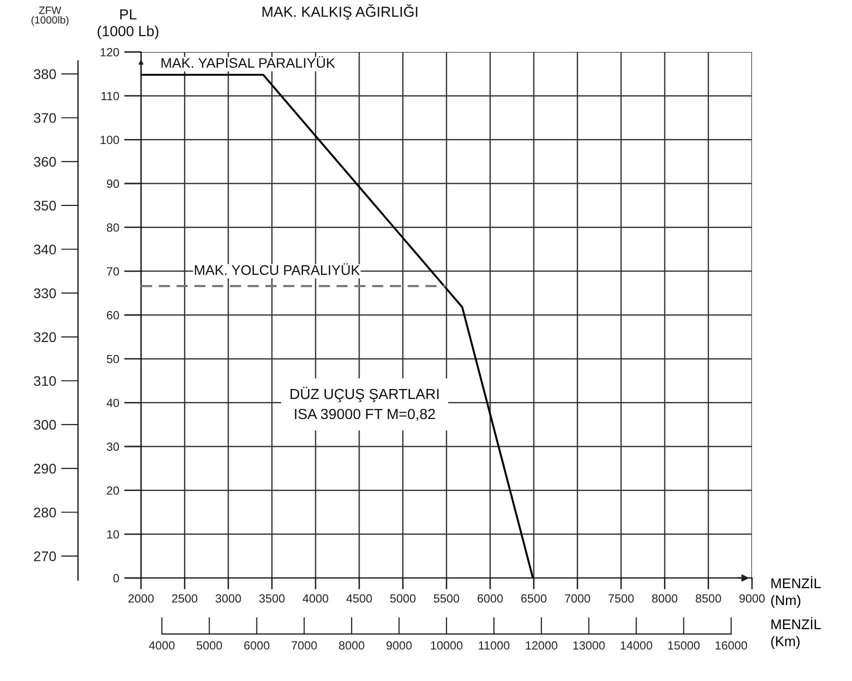 This screenshot has width=852, height=681. I want to click on y-tick-label: 110, so click(111, 96).